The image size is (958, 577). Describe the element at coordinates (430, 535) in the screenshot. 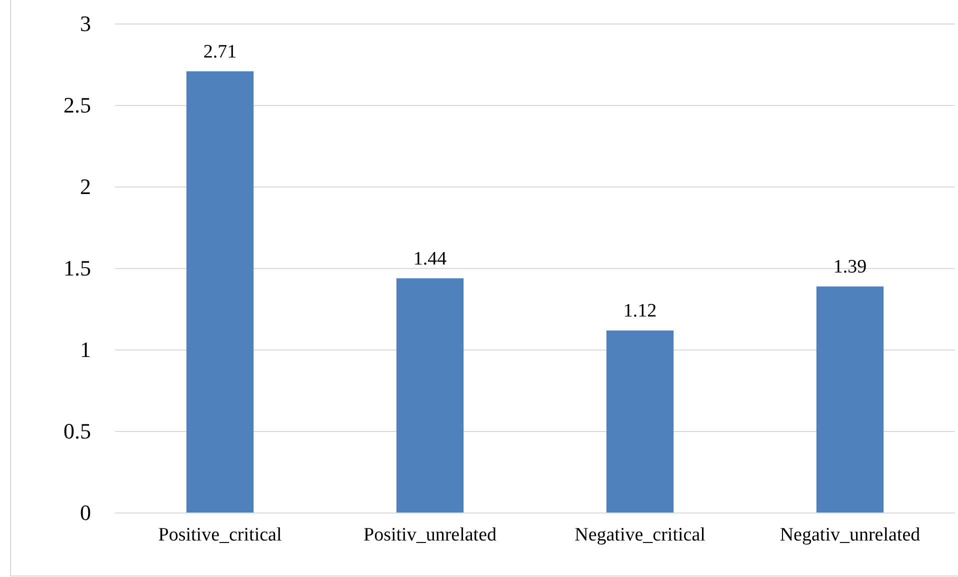

I see `x-tick-label: Positiv_unrelated` at that location.